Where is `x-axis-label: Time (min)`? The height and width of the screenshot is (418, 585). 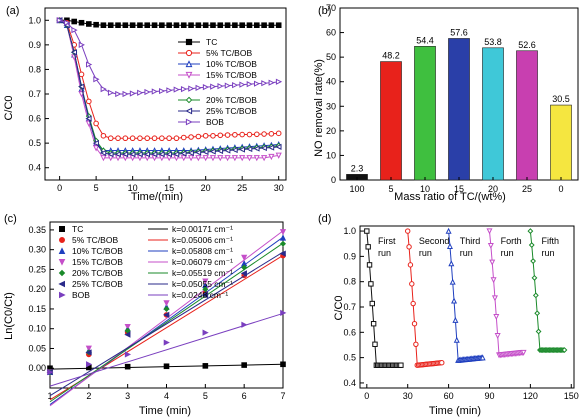
x-axis-label: Time (min) is located at coordinates (455, 411).